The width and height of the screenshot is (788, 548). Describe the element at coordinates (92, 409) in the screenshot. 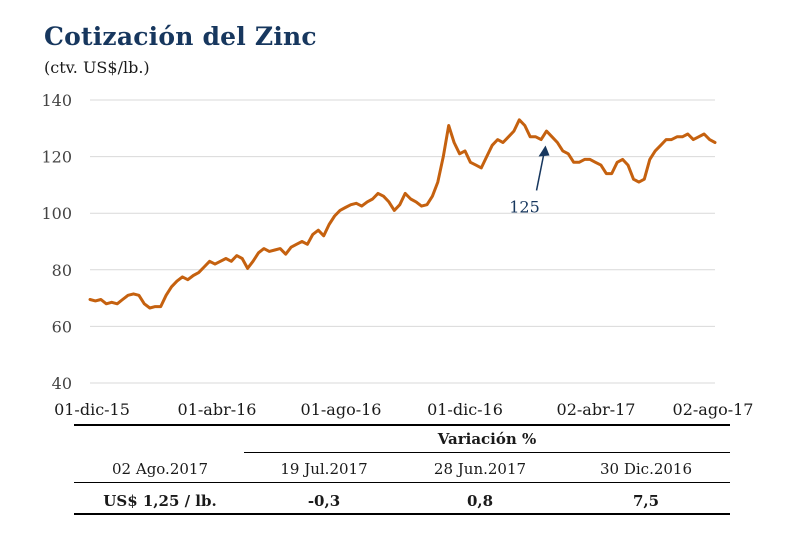

I see `x-tick-label: 01-dic-15` at that location.